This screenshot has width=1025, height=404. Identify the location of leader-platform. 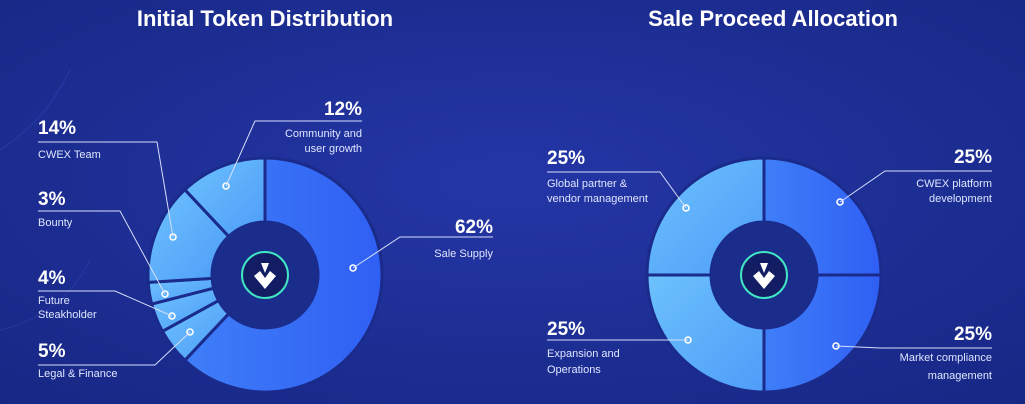
(915, 186).